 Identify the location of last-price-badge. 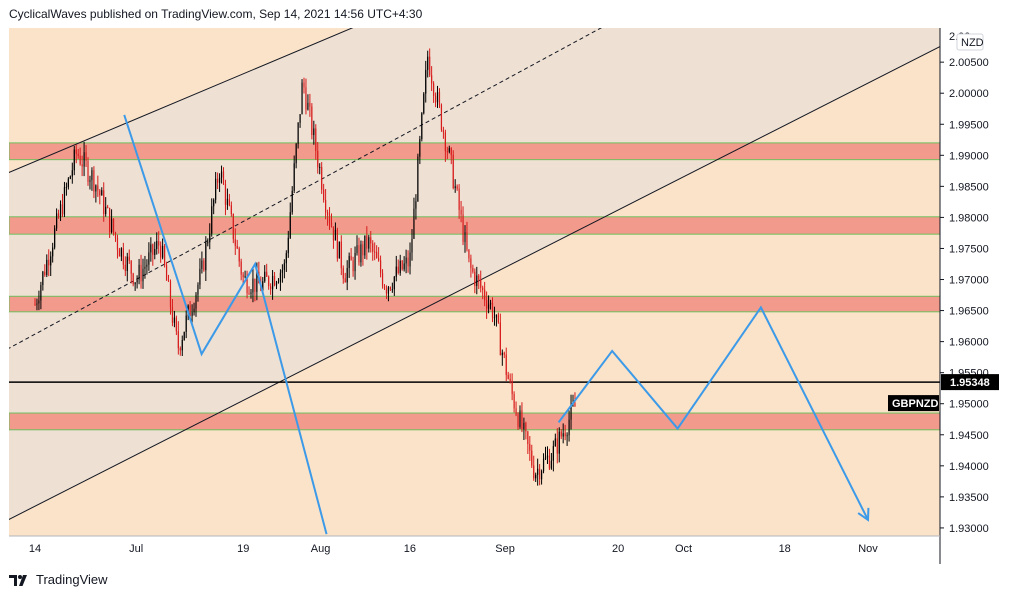
(970, 382).